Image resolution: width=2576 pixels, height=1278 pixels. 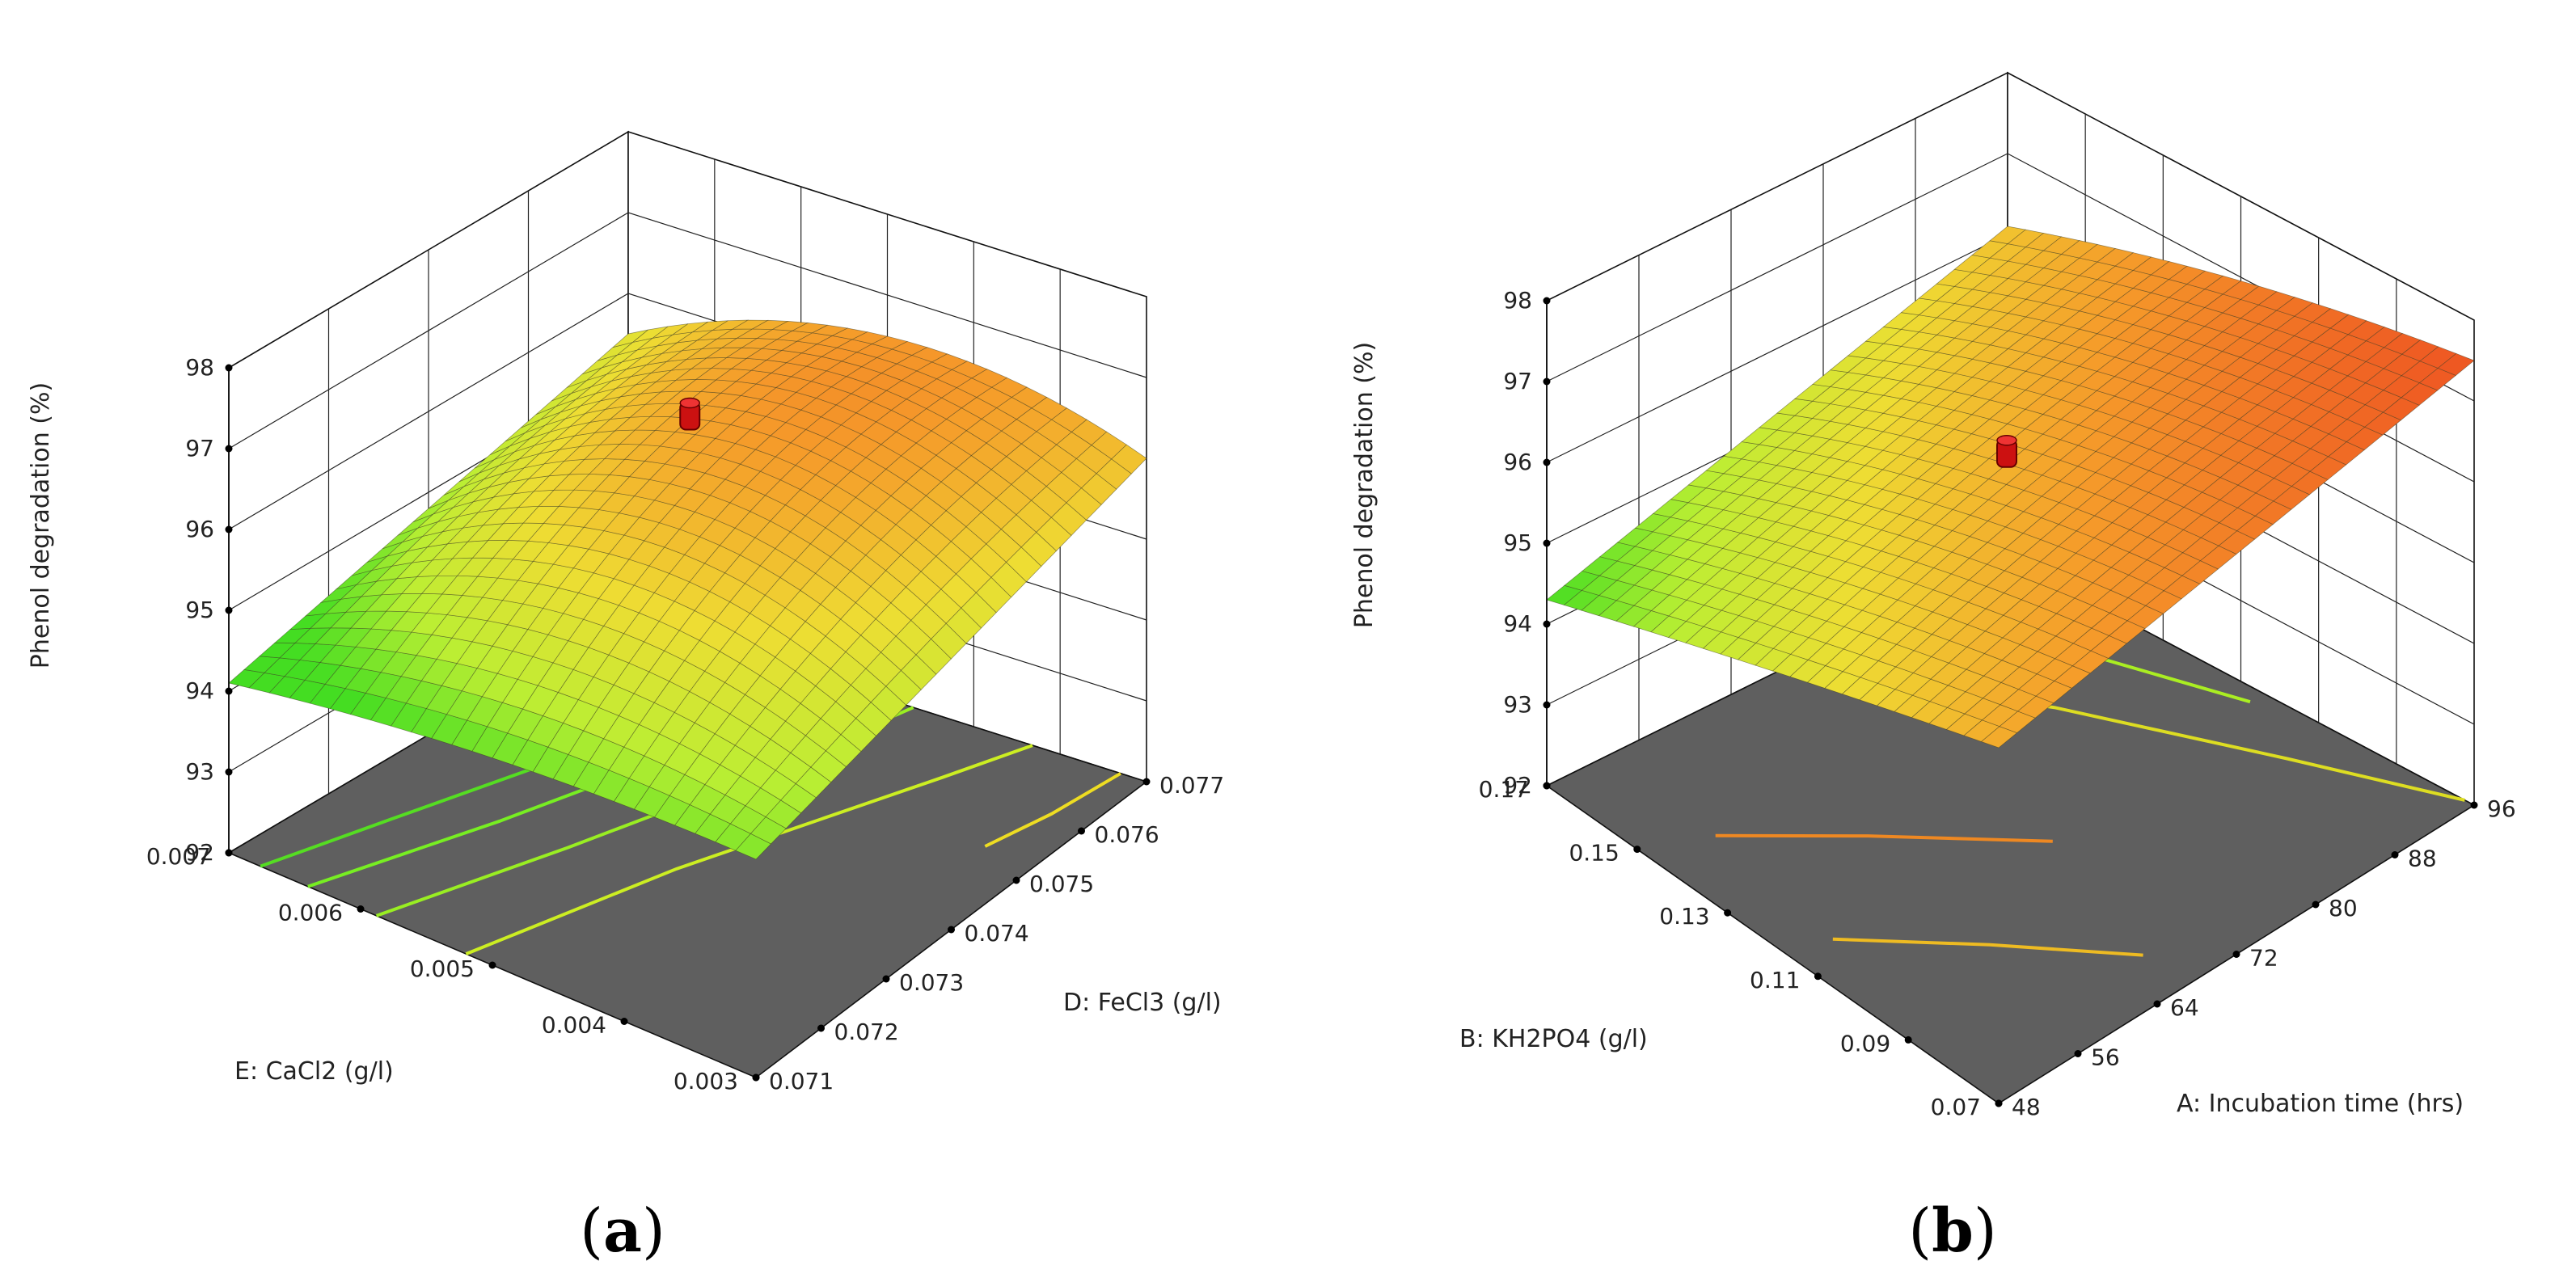 I want to click on y-tick-label: 96, so click(x=2501, y=808).